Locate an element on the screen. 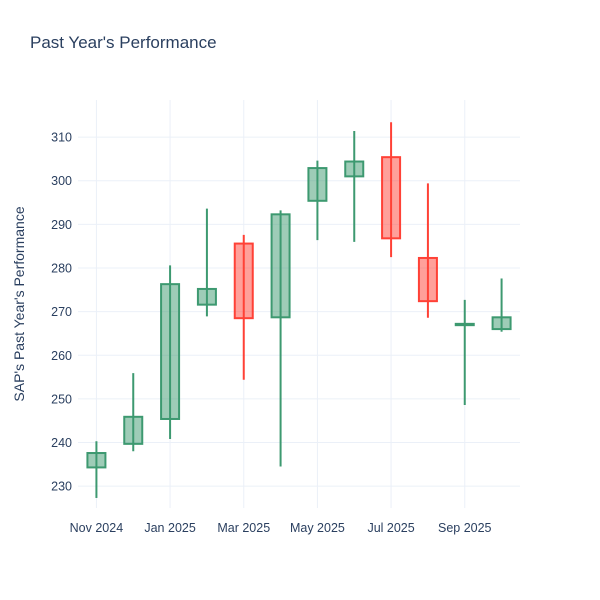 The height and width of the screenshot is (600, 600). y-tick-label: 300 is located at coordinates (61, 181).